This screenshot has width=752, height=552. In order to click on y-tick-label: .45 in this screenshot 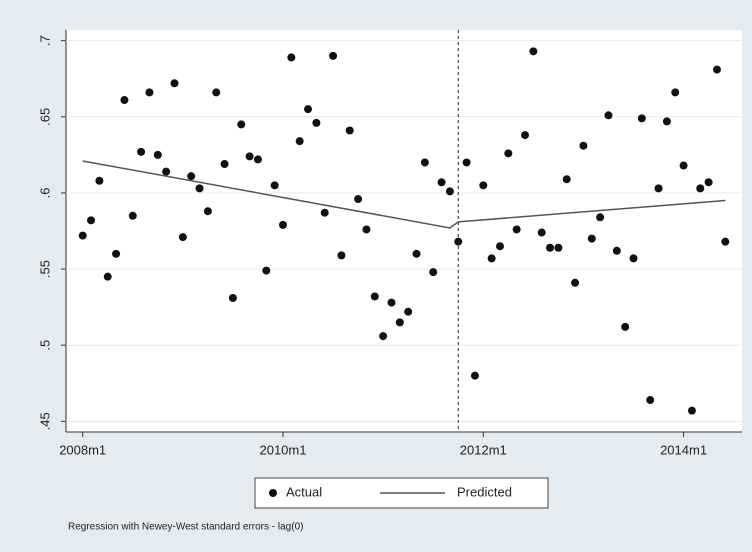, I will do `click(44, 421)`.